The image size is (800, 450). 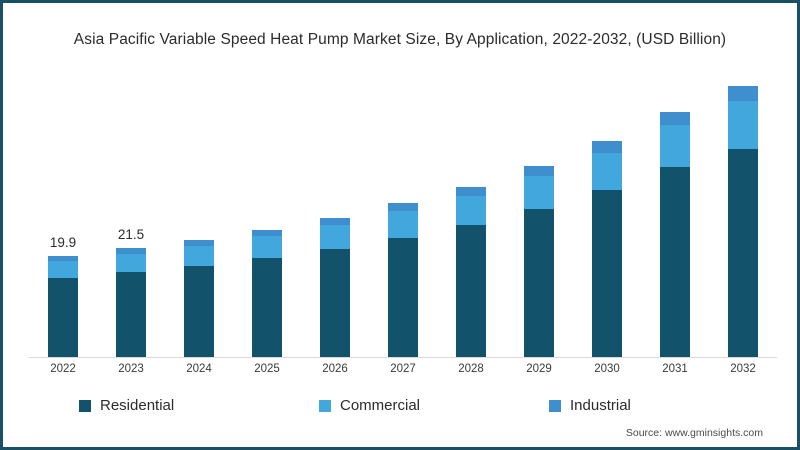 What do you see at coordinates (471, 369) in the screenshot?
I see `x-tick-label: 2028` at bounding box center [471, 369].